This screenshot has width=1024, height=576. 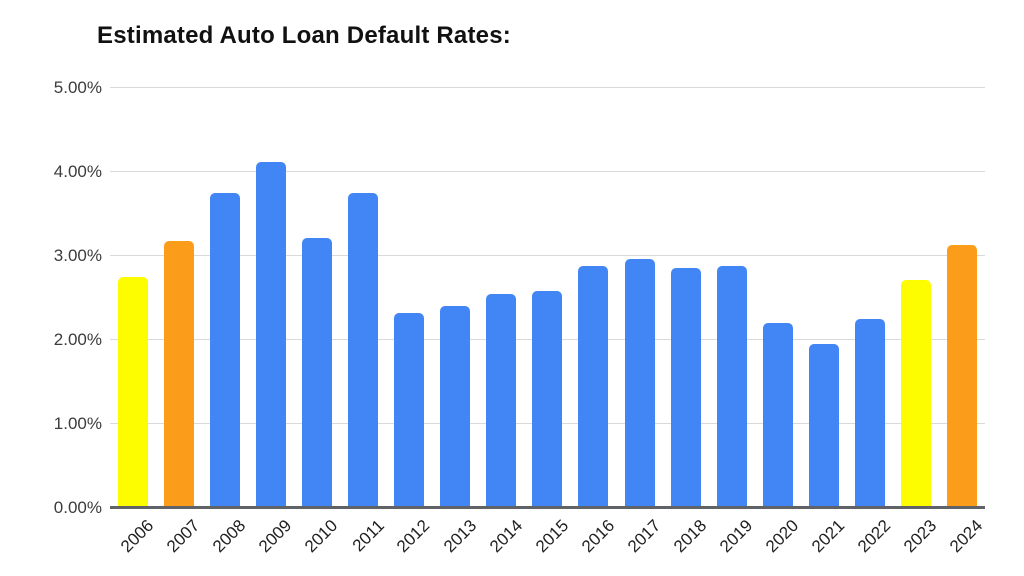 I want to click on x-tick-label-2013: 2013, so click(x=459, y=536).